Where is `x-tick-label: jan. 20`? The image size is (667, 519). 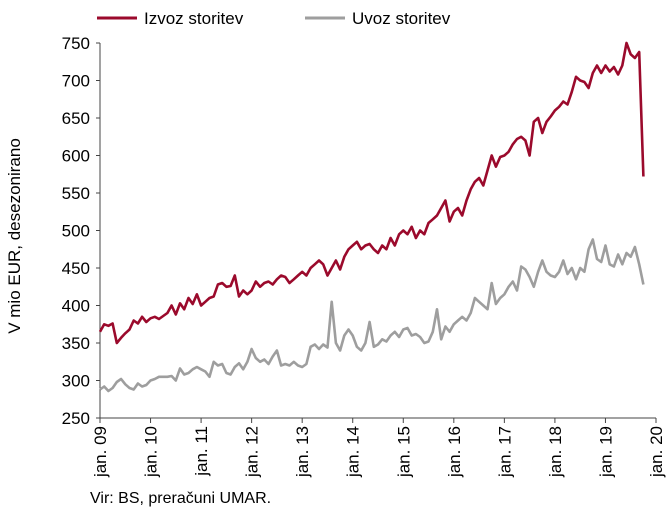 x-tick-label: jan. 20 is located at coordinates (656, 452).